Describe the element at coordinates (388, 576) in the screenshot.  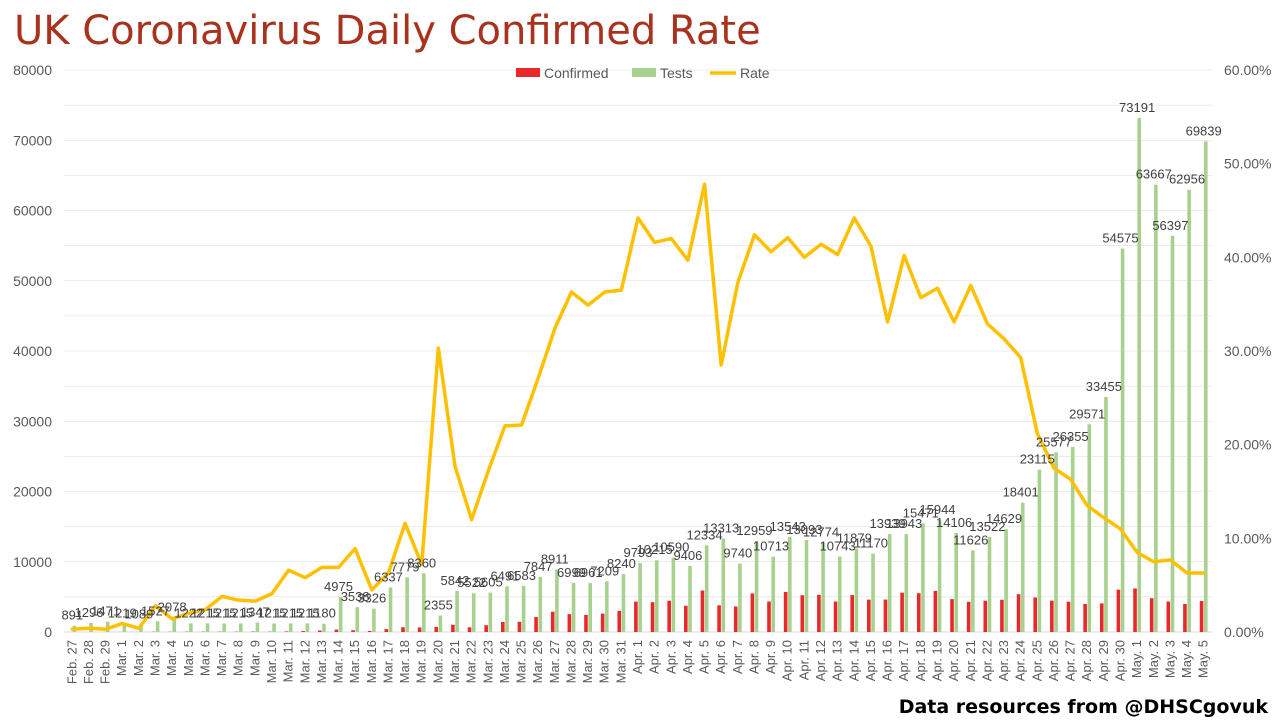
I see `tests-data-label: 6337` at that location.